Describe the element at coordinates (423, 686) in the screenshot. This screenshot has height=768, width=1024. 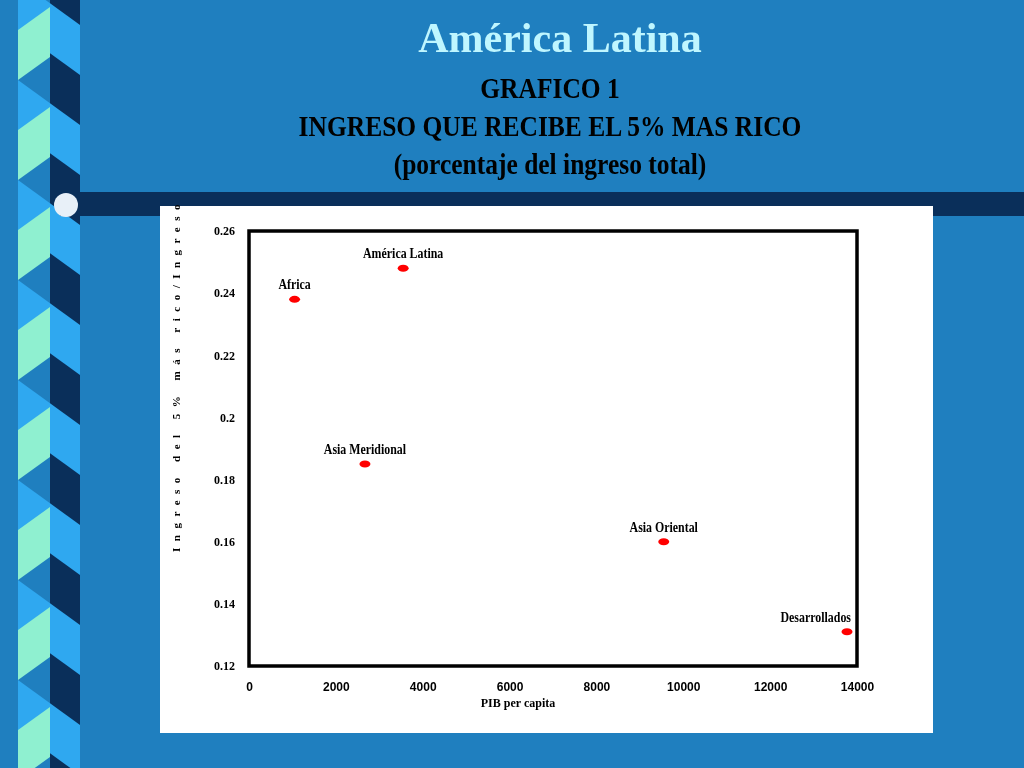
I see `x-tick-label: 4000` at that location.